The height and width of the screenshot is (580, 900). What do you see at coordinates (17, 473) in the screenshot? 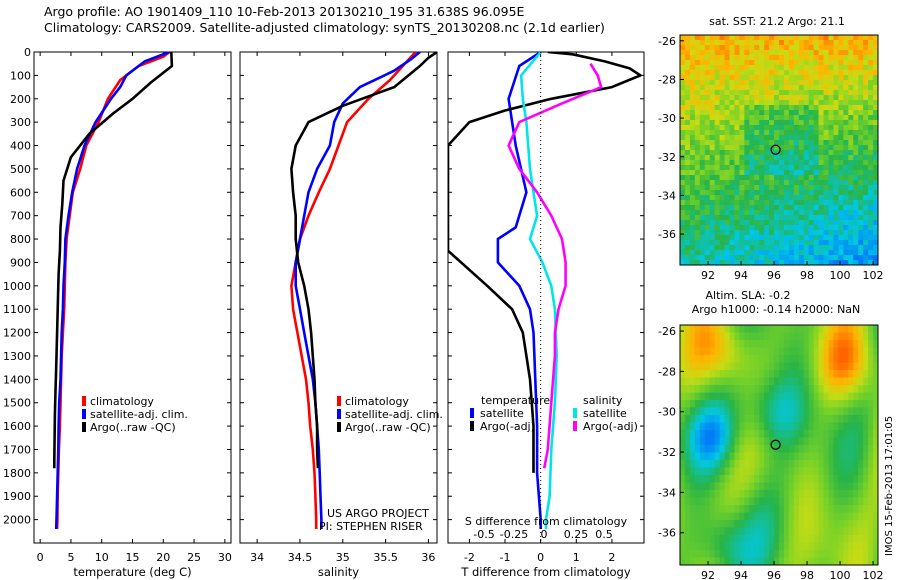
I see `y-tick-label: 1800` at bounding box center [17, 473].